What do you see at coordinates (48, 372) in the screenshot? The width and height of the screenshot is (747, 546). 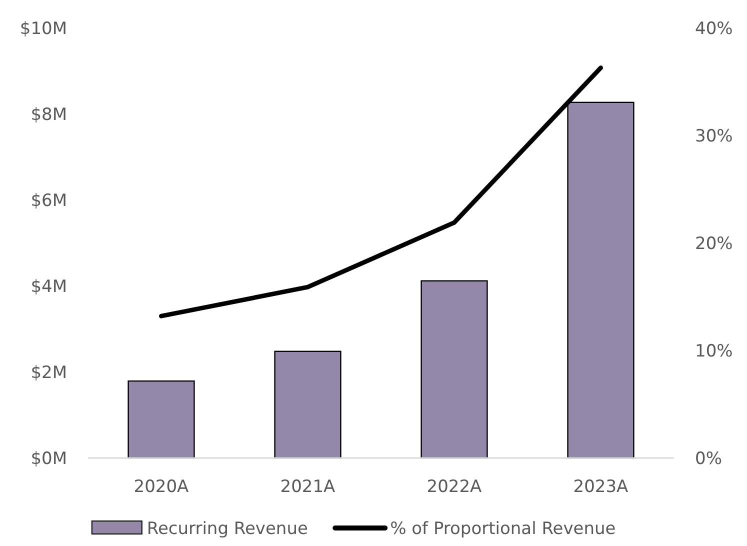 I see `y-tick-label: $2M` at bounding box center [48, 372].